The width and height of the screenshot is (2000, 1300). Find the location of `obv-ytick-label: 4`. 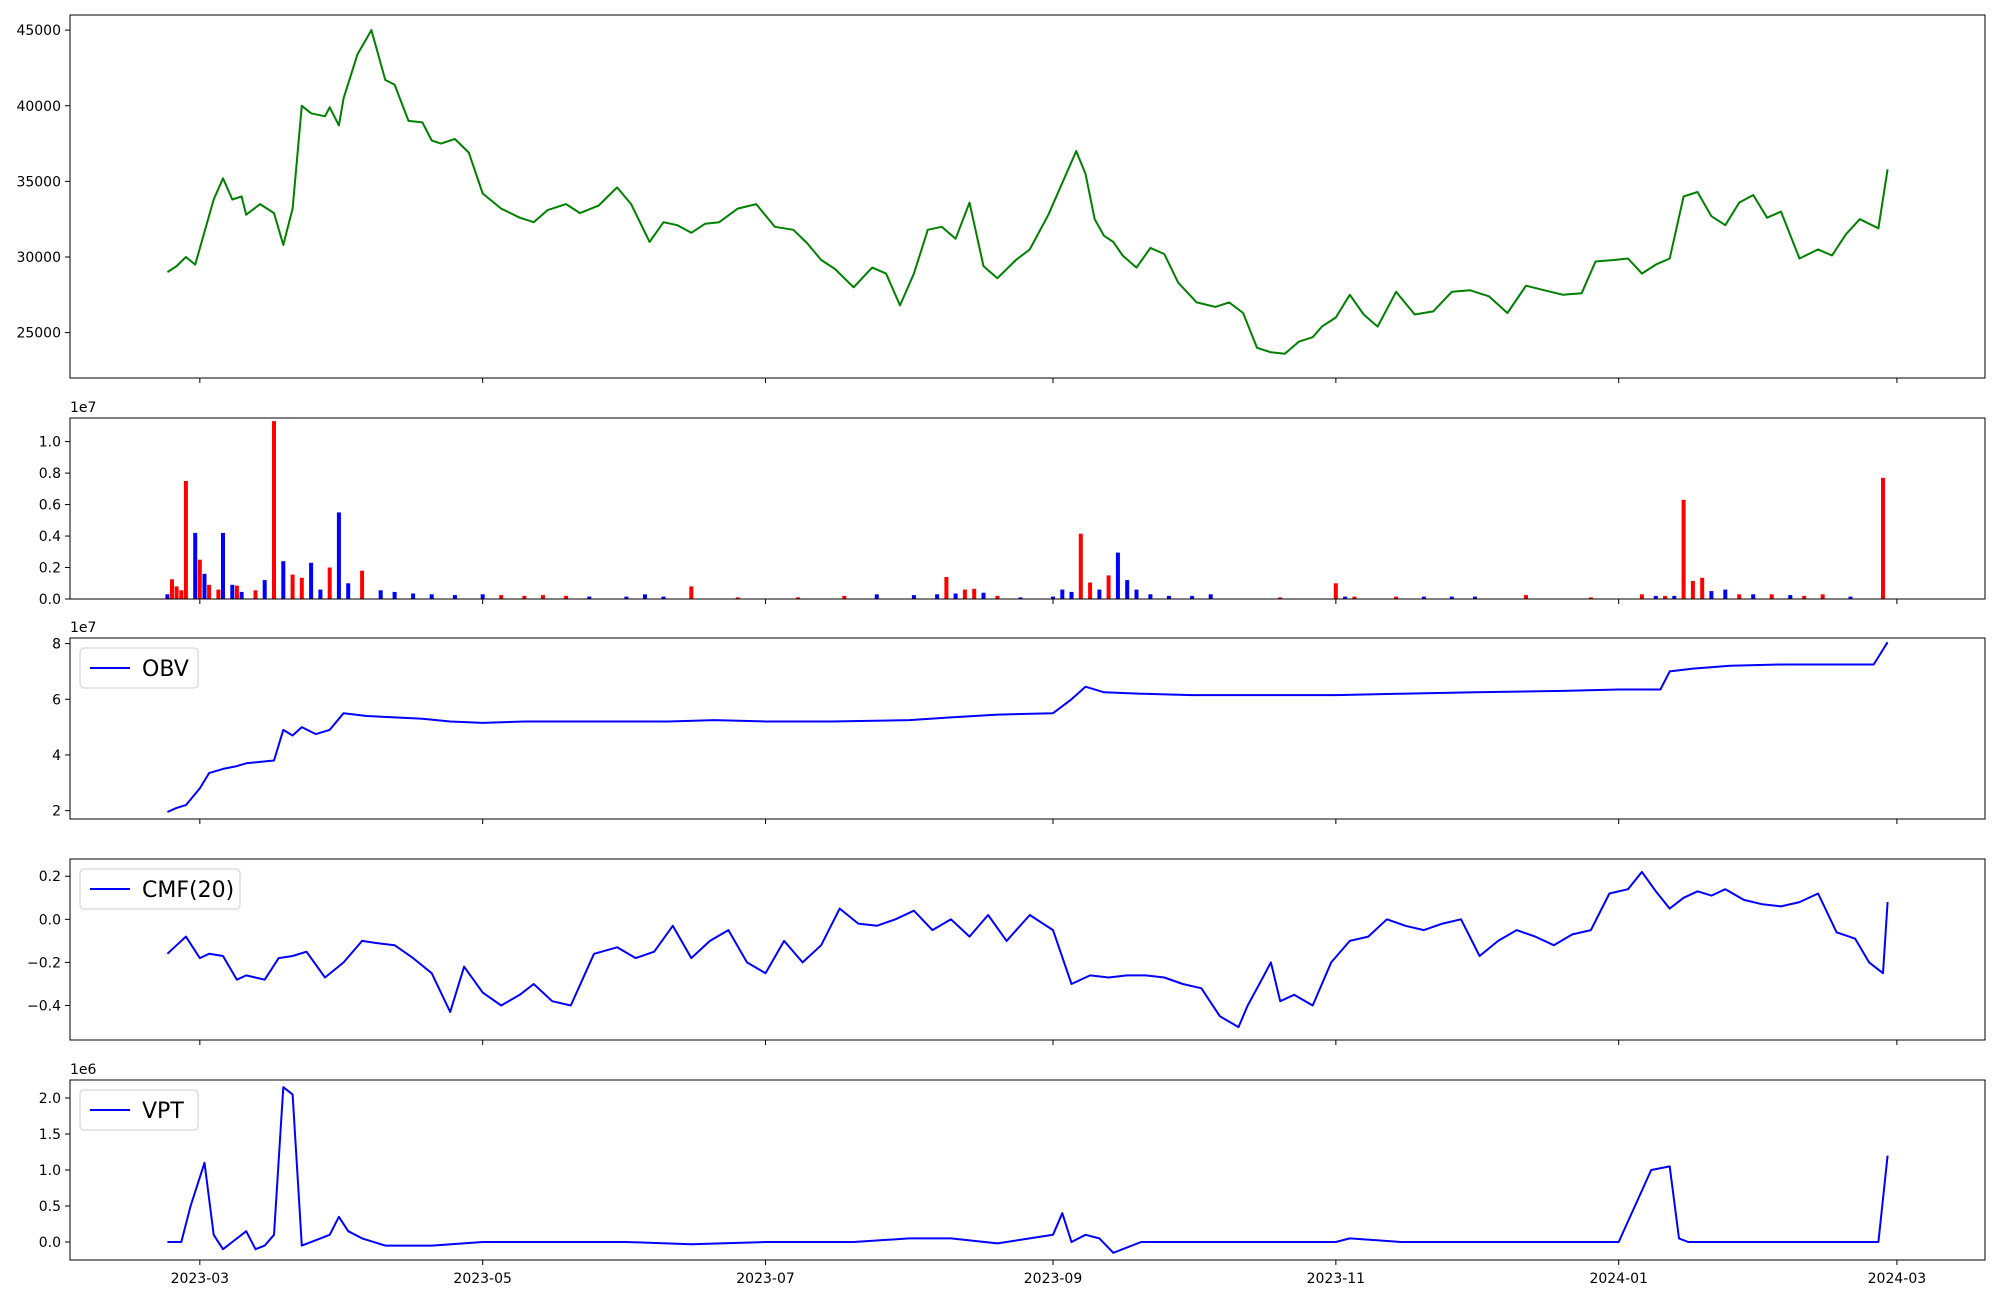

obv-ytick-label: 4 is located at coordinates (56, 756).